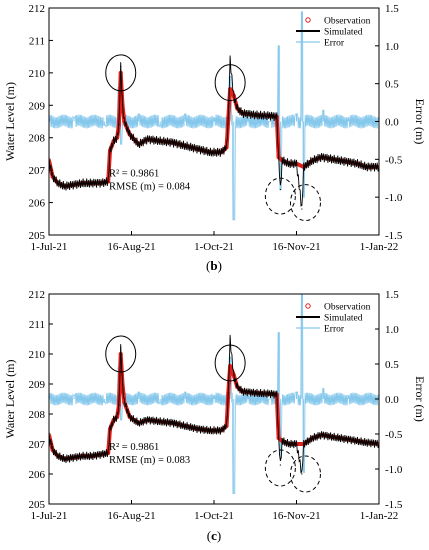 The image size is (429, 550). What do you see at coordinates (214, 516) in the screenshot?
I see `x-tick-label-c-2: 1-Oct-21` at bounding box center [214, 516].